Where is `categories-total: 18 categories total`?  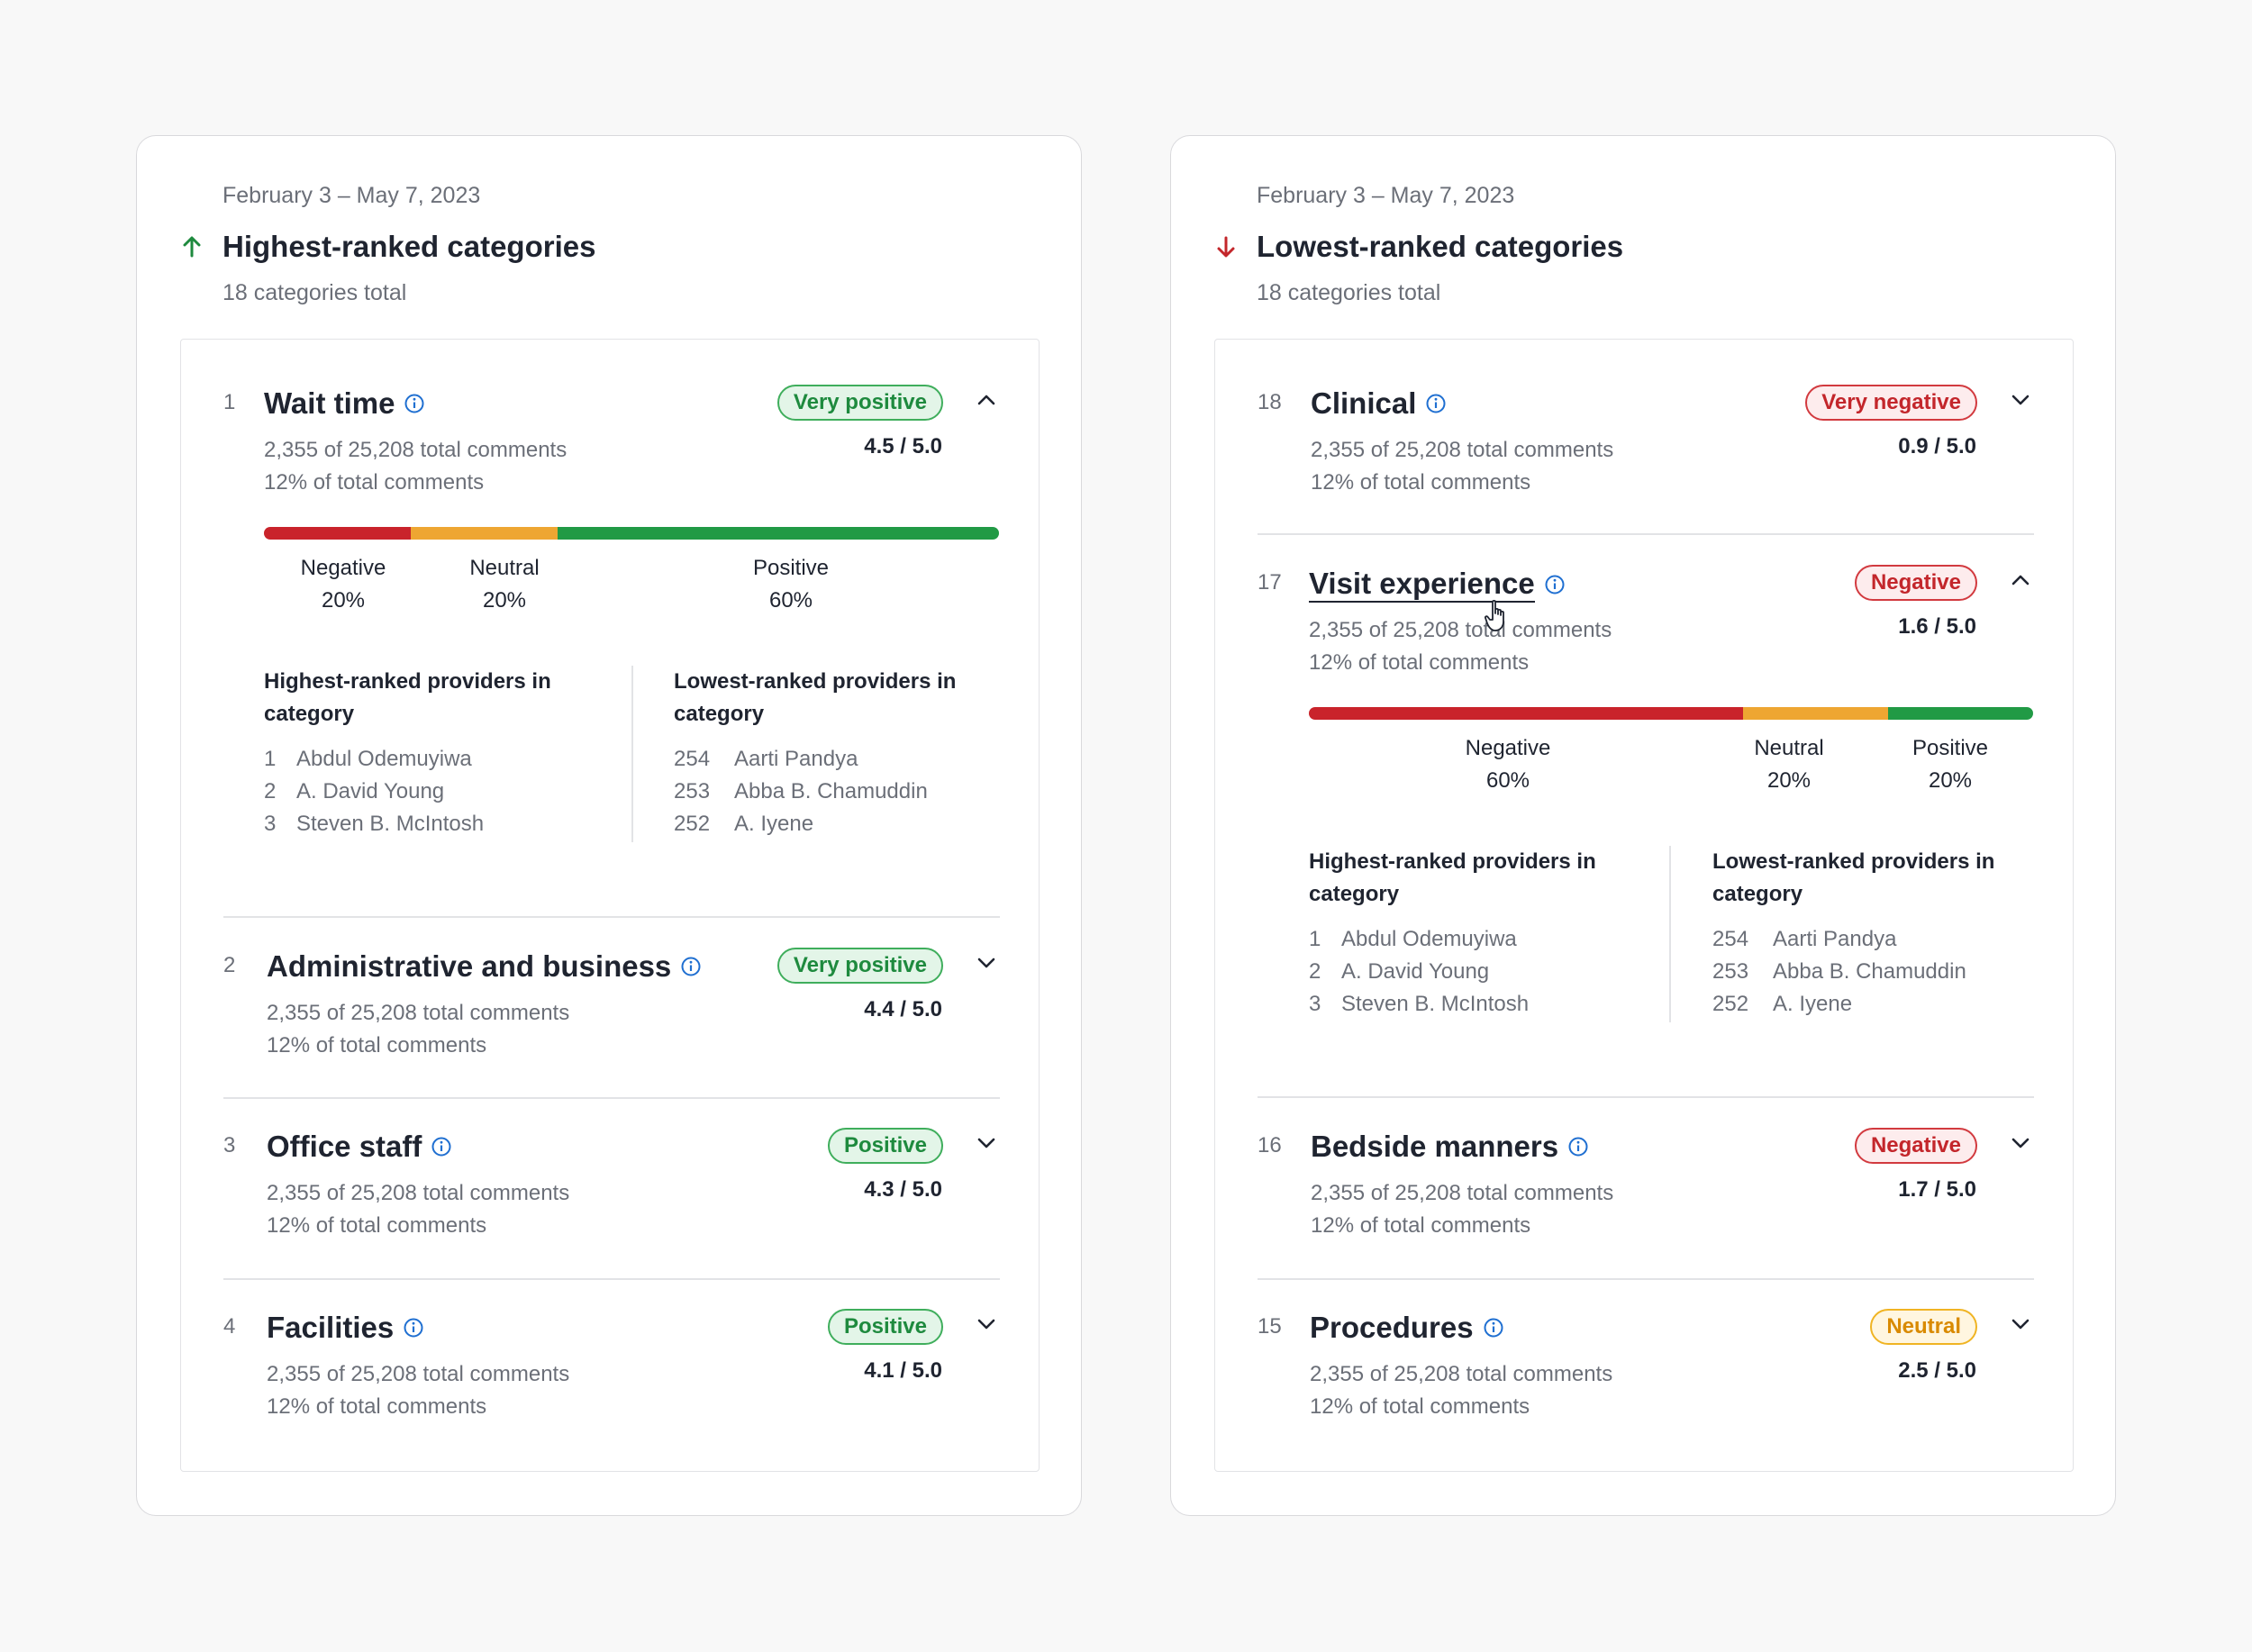 categories-total: 18 categories total is located at coordinates (1349, 292).